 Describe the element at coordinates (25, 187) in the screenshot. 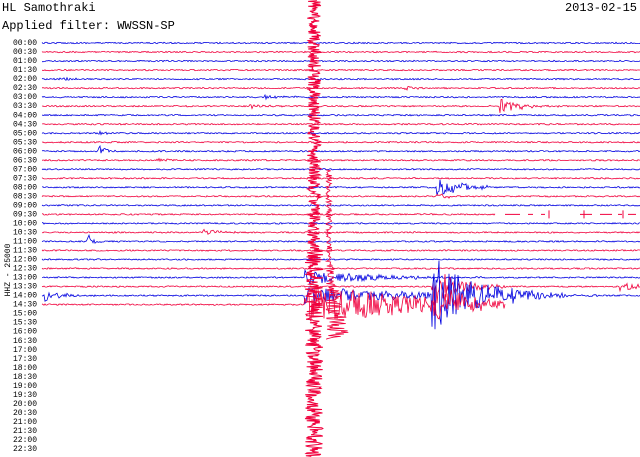

I see `time-label: 08:00` at that location.